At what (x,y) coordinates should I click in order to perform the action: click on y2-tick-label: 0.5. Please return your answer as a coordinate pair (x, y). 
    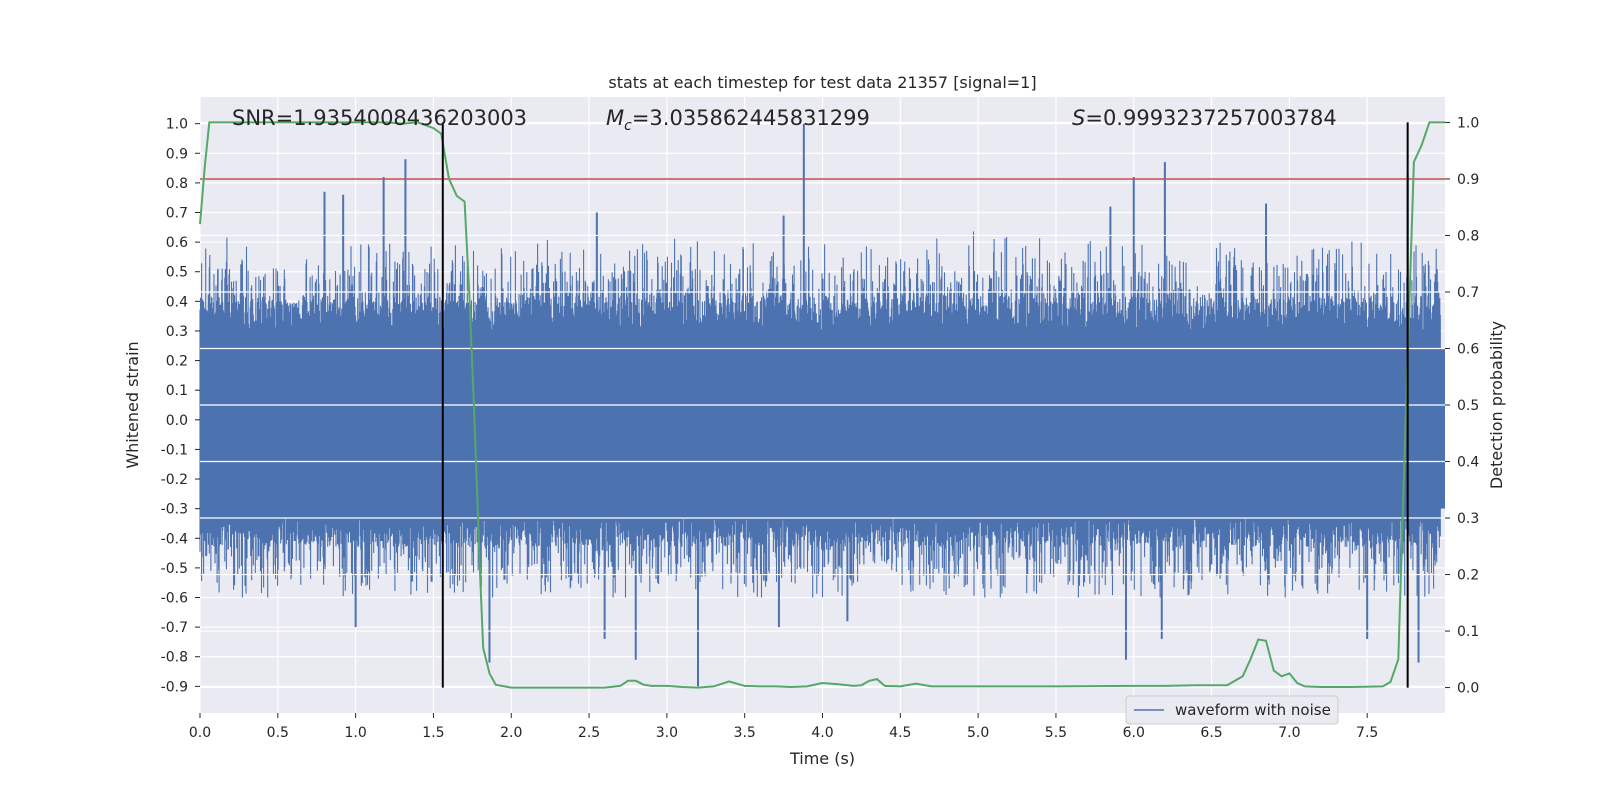
    Looking at the image, I should click on (1468, 406).